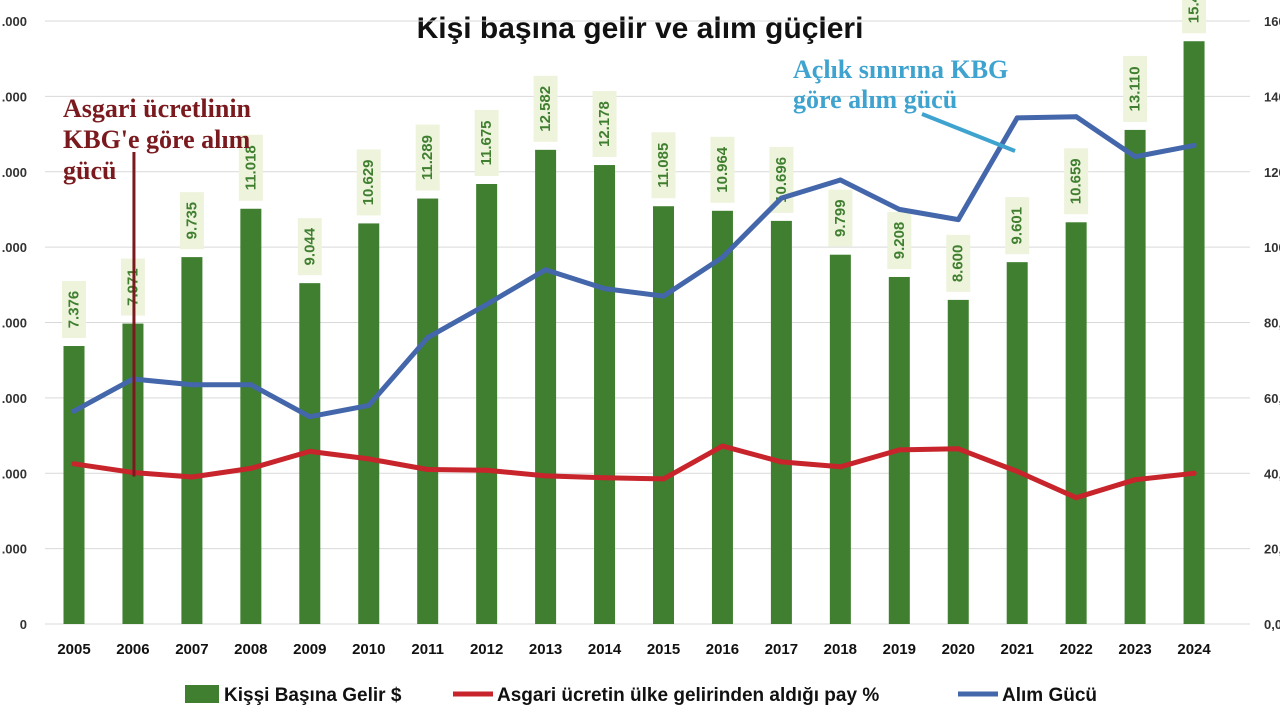 The image size is (1280, 720). I want to click on bar-value-label: 10.629, so click(368, 182).